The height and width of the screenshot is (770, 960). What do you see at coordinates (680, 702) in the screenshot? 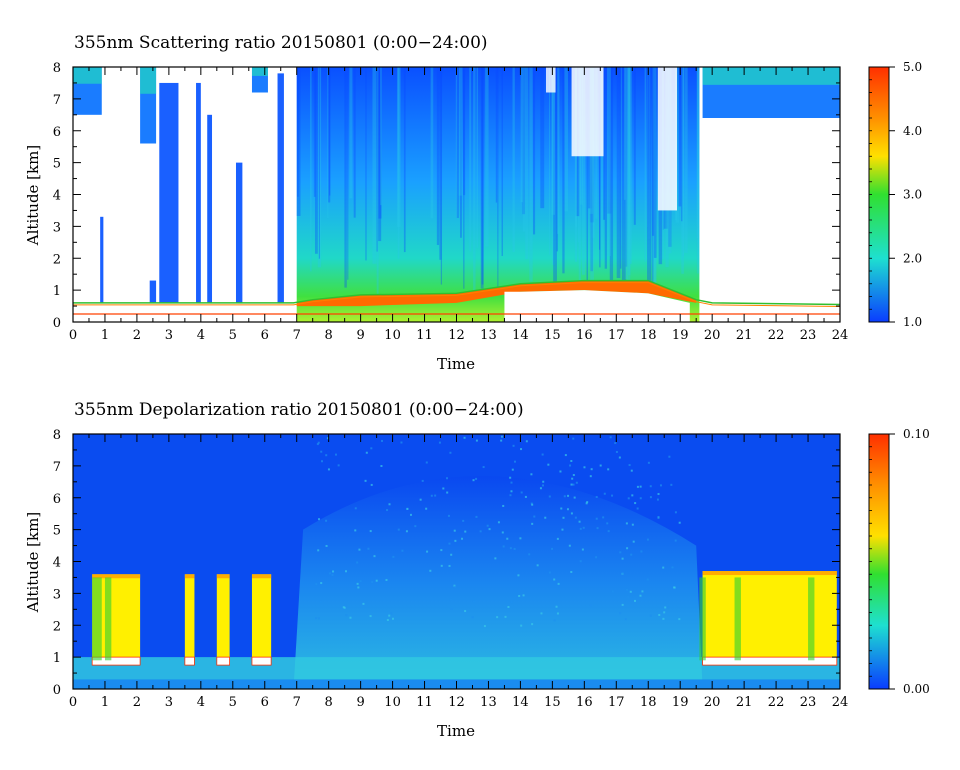
I see `x-tick-label: 19` at bounding box center [680, 702].